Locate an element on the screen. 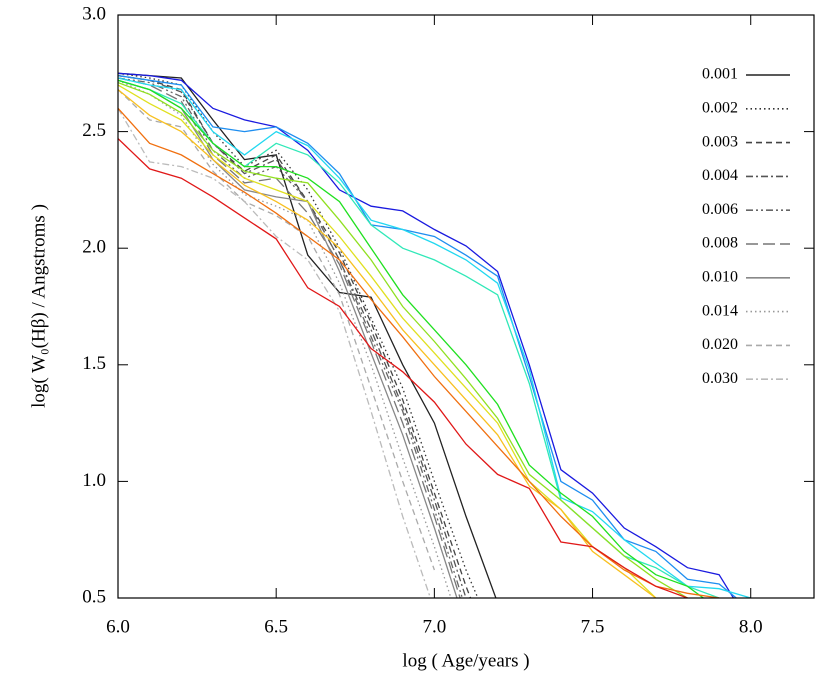 This screenshot has width=830, height=680. legend-label: 0.008 is located at coordinates (720, 243).